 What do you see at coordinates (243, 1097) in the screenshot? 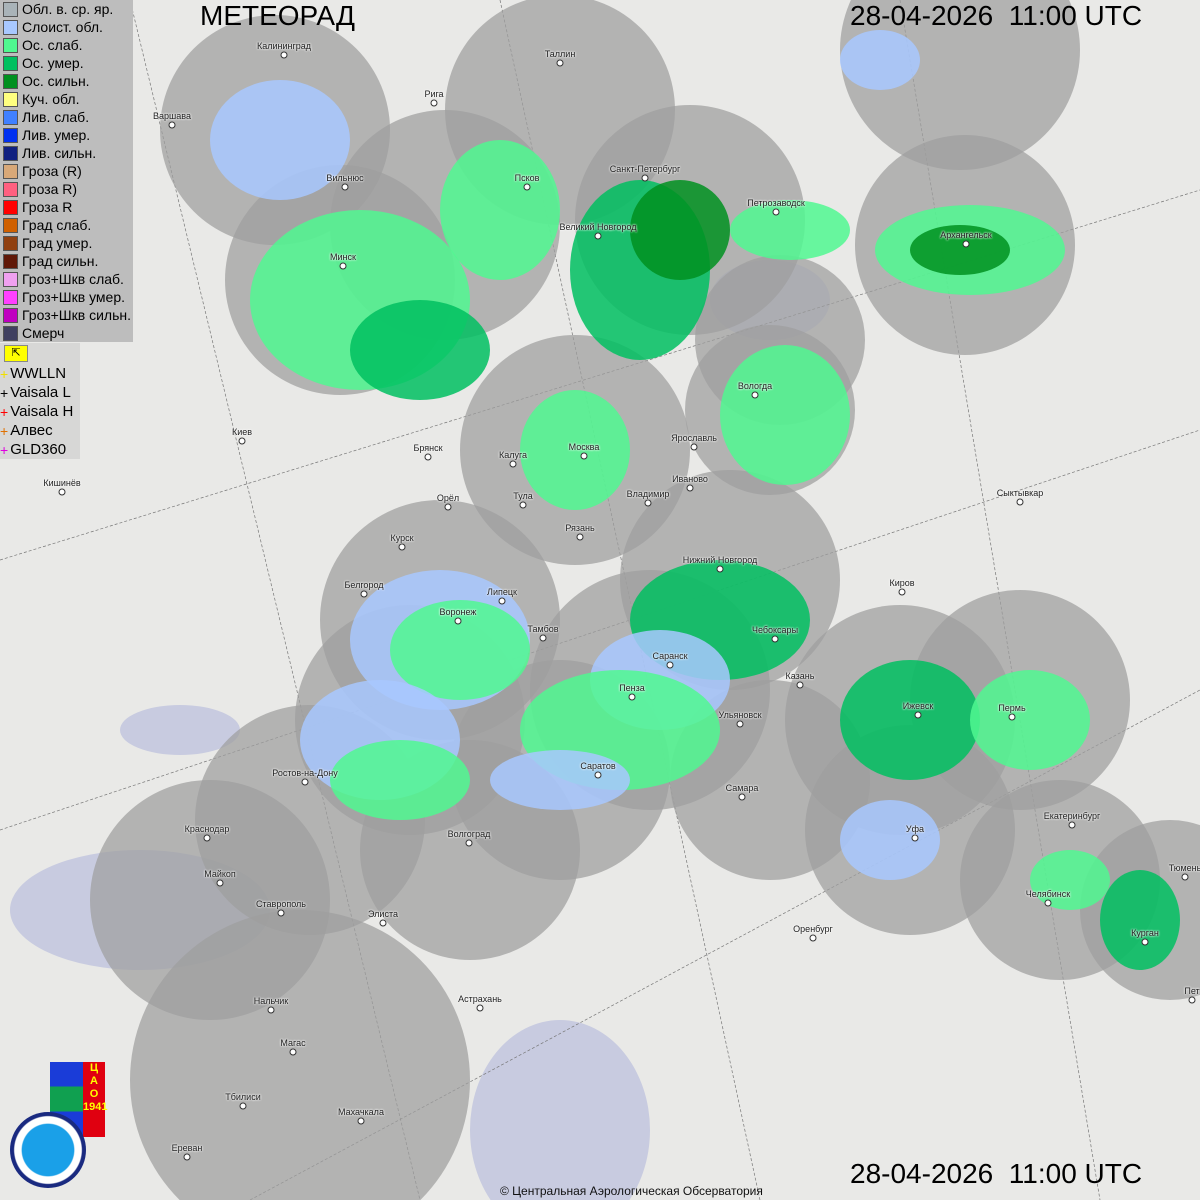
I see `city-label: Тбилиси` at bounding box center [243, 1097].